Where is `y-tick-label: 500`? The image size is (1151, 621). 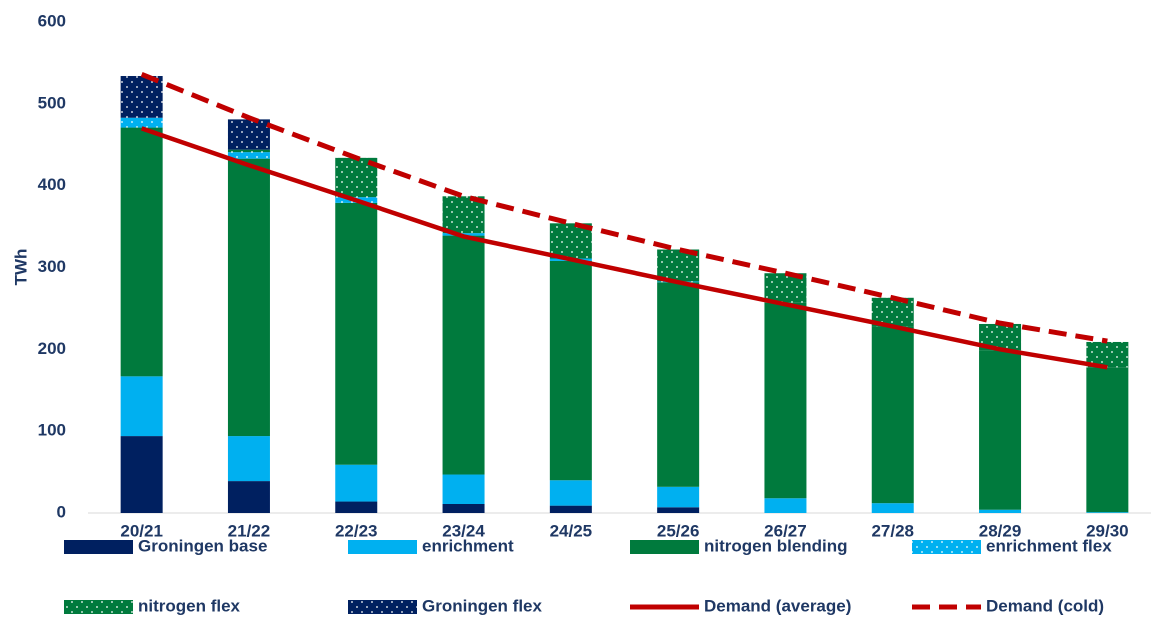
y-tick-label: 500 is located at coordinates (52, 102).